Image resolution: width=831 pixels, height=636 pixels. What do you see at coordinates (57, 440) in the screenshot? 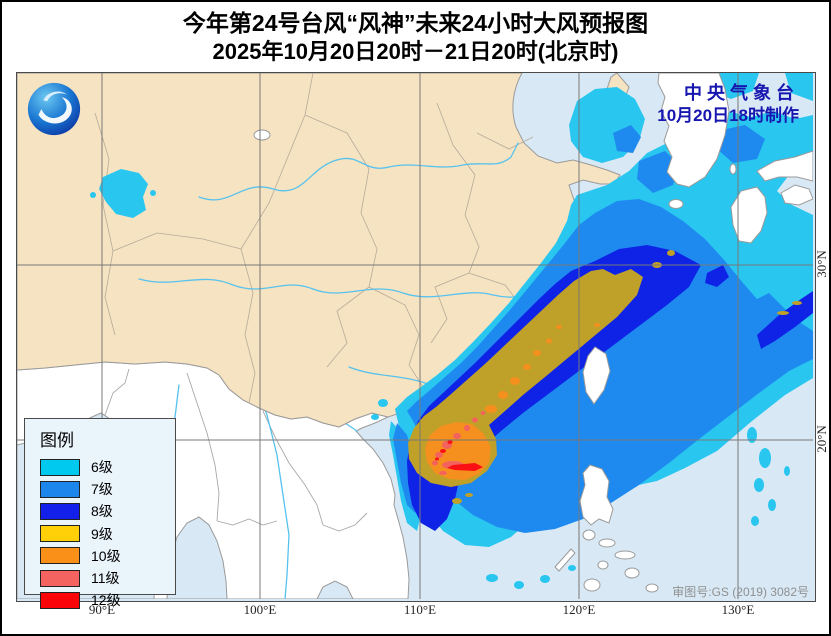
I see `legend-title: 图例` at bounding box center [57, 440].